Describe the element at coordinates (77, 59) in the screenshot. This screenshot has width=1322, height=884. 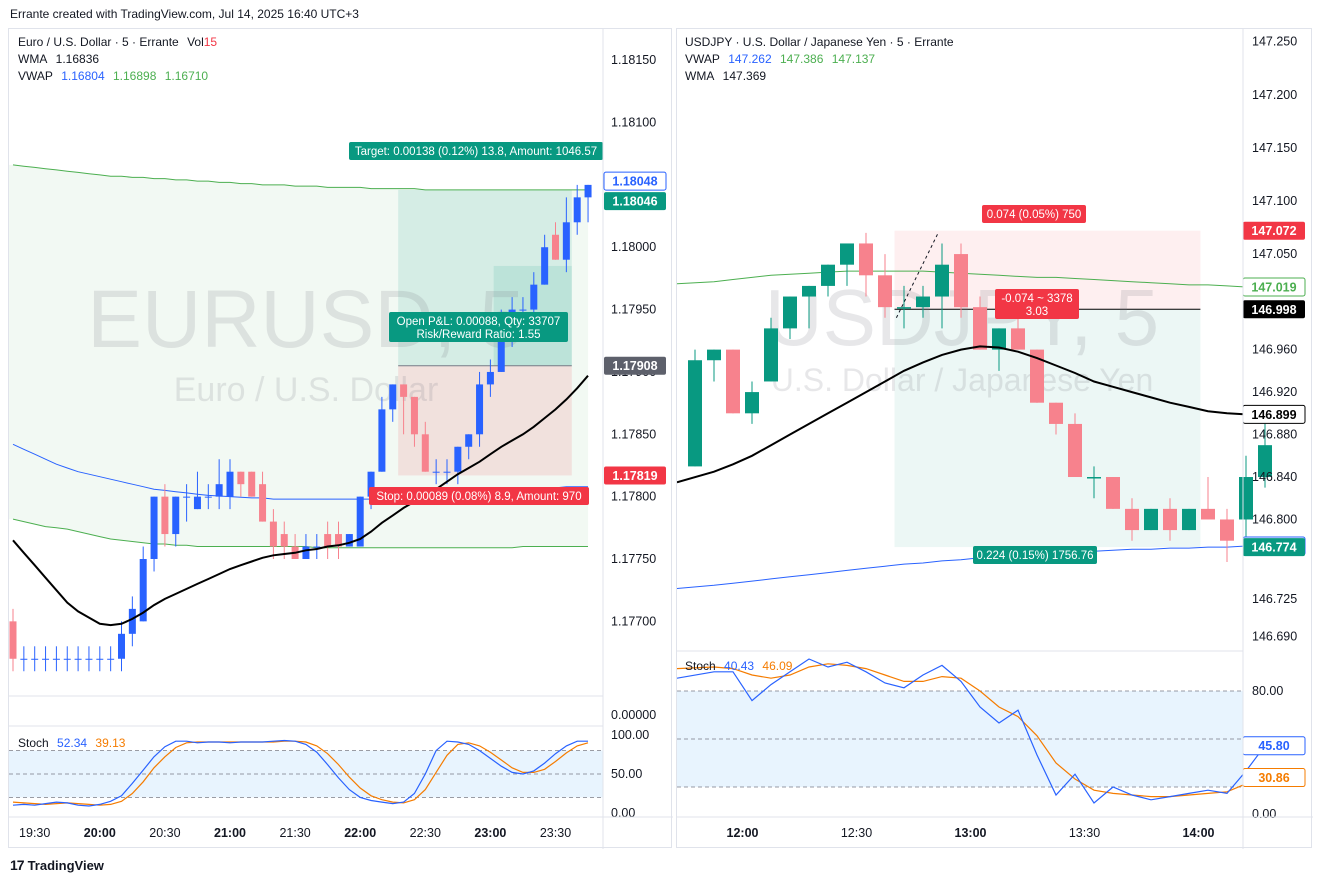
I see `eurusd-wma-value: 1.16836` at that location.